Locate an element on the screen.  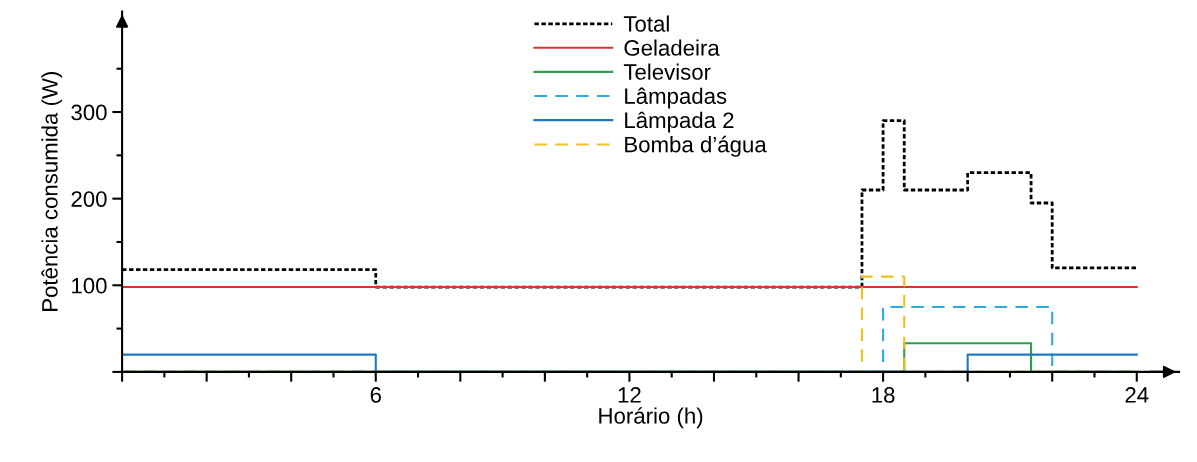
y-tick-label: 100 is located at coordinates (89, 285).